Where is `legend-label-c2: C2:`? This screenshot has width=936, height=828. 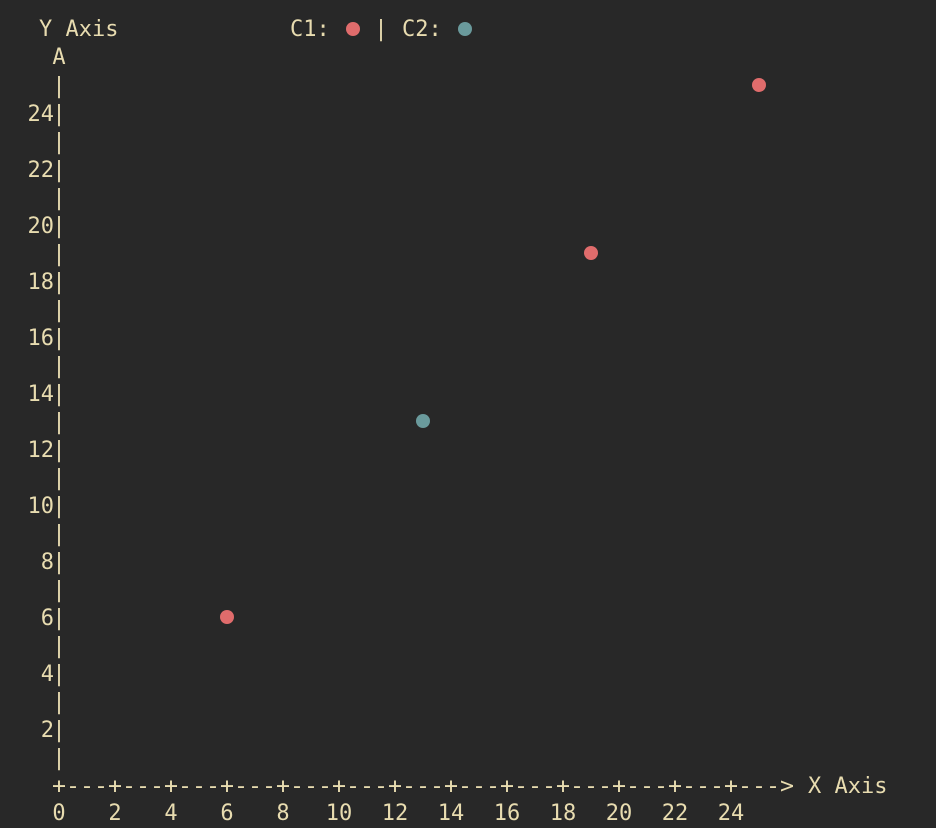
legend-label-c2: C2: is located at coordinates (422, 29).